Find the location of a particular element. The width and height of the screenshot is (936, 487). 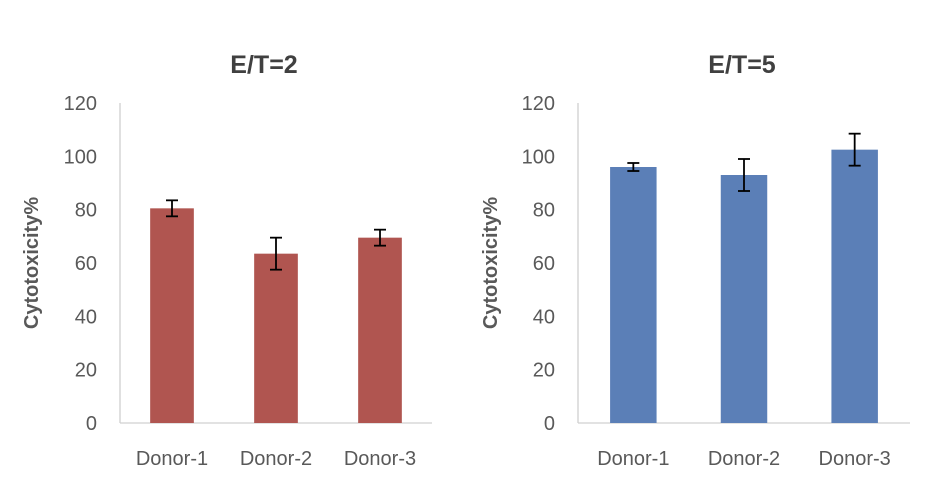

chart-title: E/T=2 is located at coordinates (263, 65).